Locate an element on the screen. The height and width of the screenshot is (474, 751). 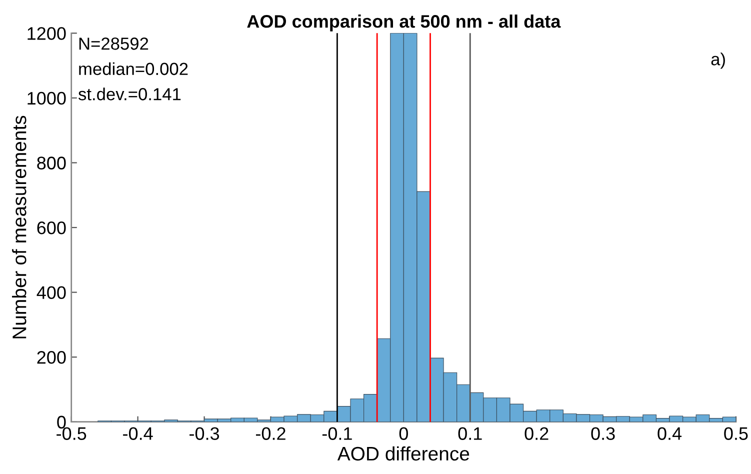
x-tick-label: -0.1 is located at coordinates (337, 433).